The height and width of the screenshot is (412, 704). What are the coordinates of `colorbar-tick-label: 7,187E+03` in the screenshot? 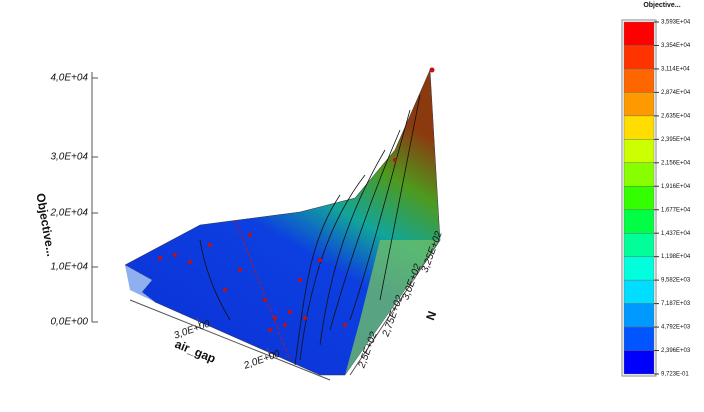 It's located at (676, 304).